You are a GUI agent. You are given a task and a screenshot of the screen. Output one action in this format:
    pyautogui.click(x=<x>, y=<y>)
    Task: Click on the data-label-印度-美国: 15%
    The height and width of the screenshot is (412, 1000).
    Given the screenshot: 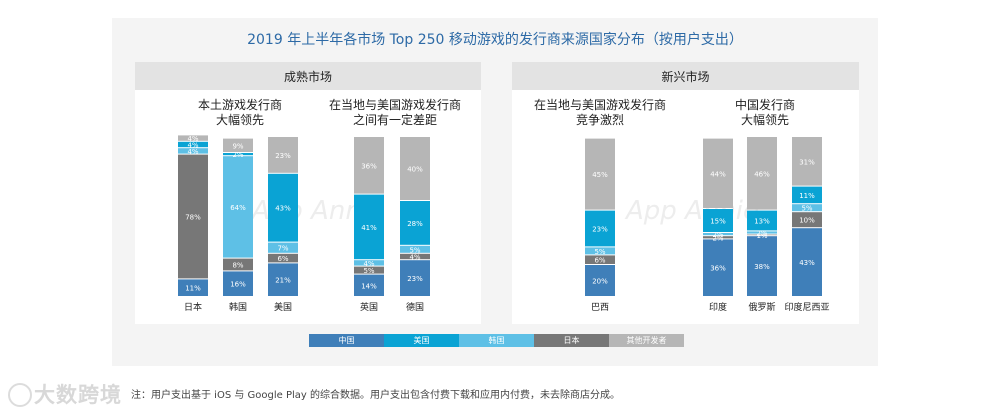 What is the action you would take?
    pyautogui.click(x=718, y=222)
    